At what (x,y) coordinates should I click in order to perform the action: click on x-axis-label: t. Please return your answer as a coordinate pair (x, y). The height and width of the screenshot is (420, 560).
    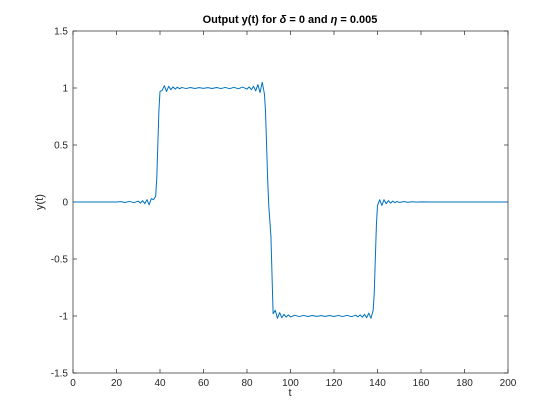
    Looking at the image, I should click on (289, 393).